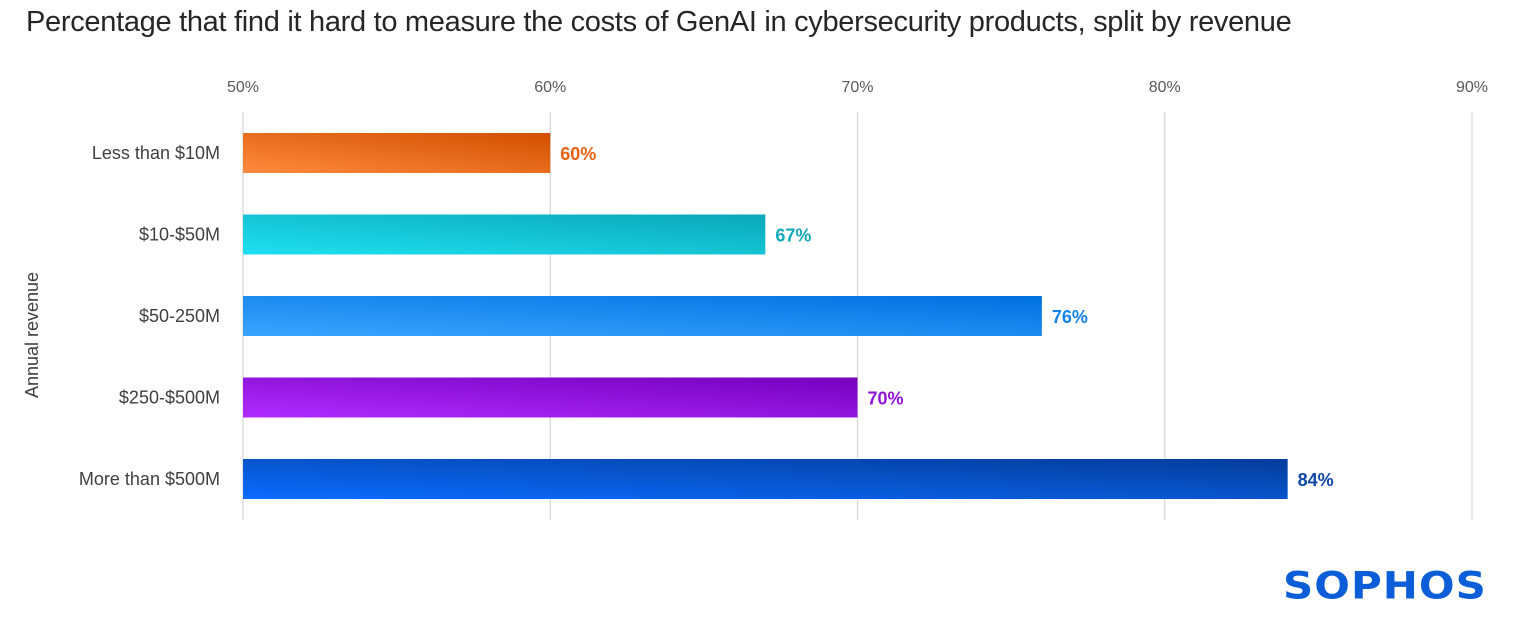 This screenshot has width=1518, height=630. What do you see at coordinates (169, 398) in the screenshot?
I see `category-label: $250-$500M` at bounding box center [169, 398].